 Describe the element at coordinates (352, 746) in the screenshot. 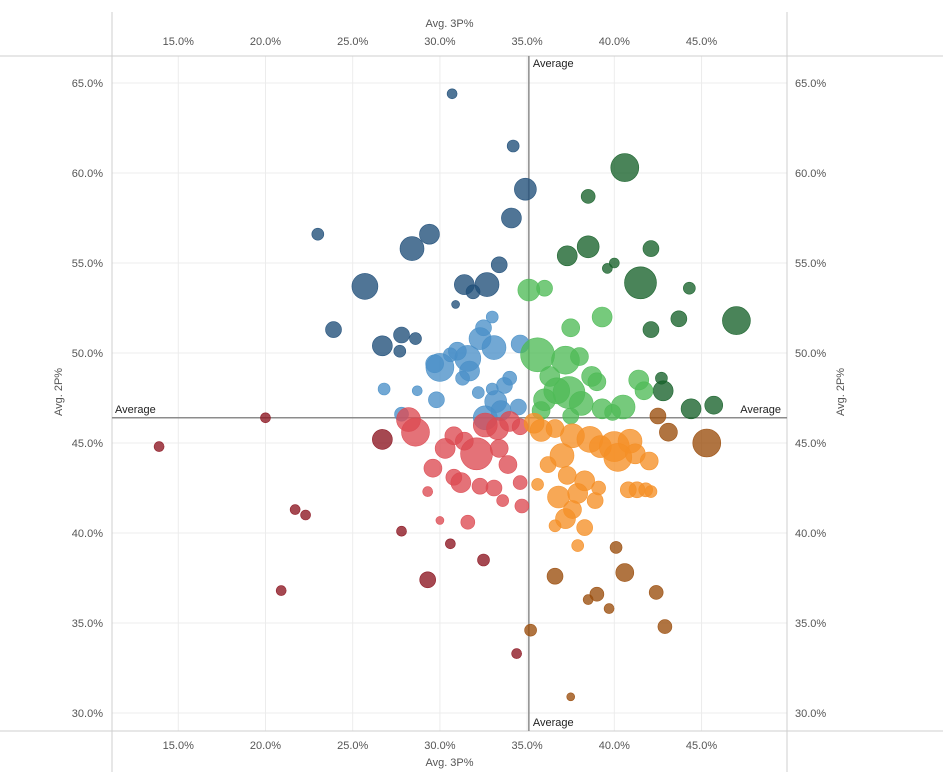

I see `x-tick-label-bottom: 25.0%` at that location.